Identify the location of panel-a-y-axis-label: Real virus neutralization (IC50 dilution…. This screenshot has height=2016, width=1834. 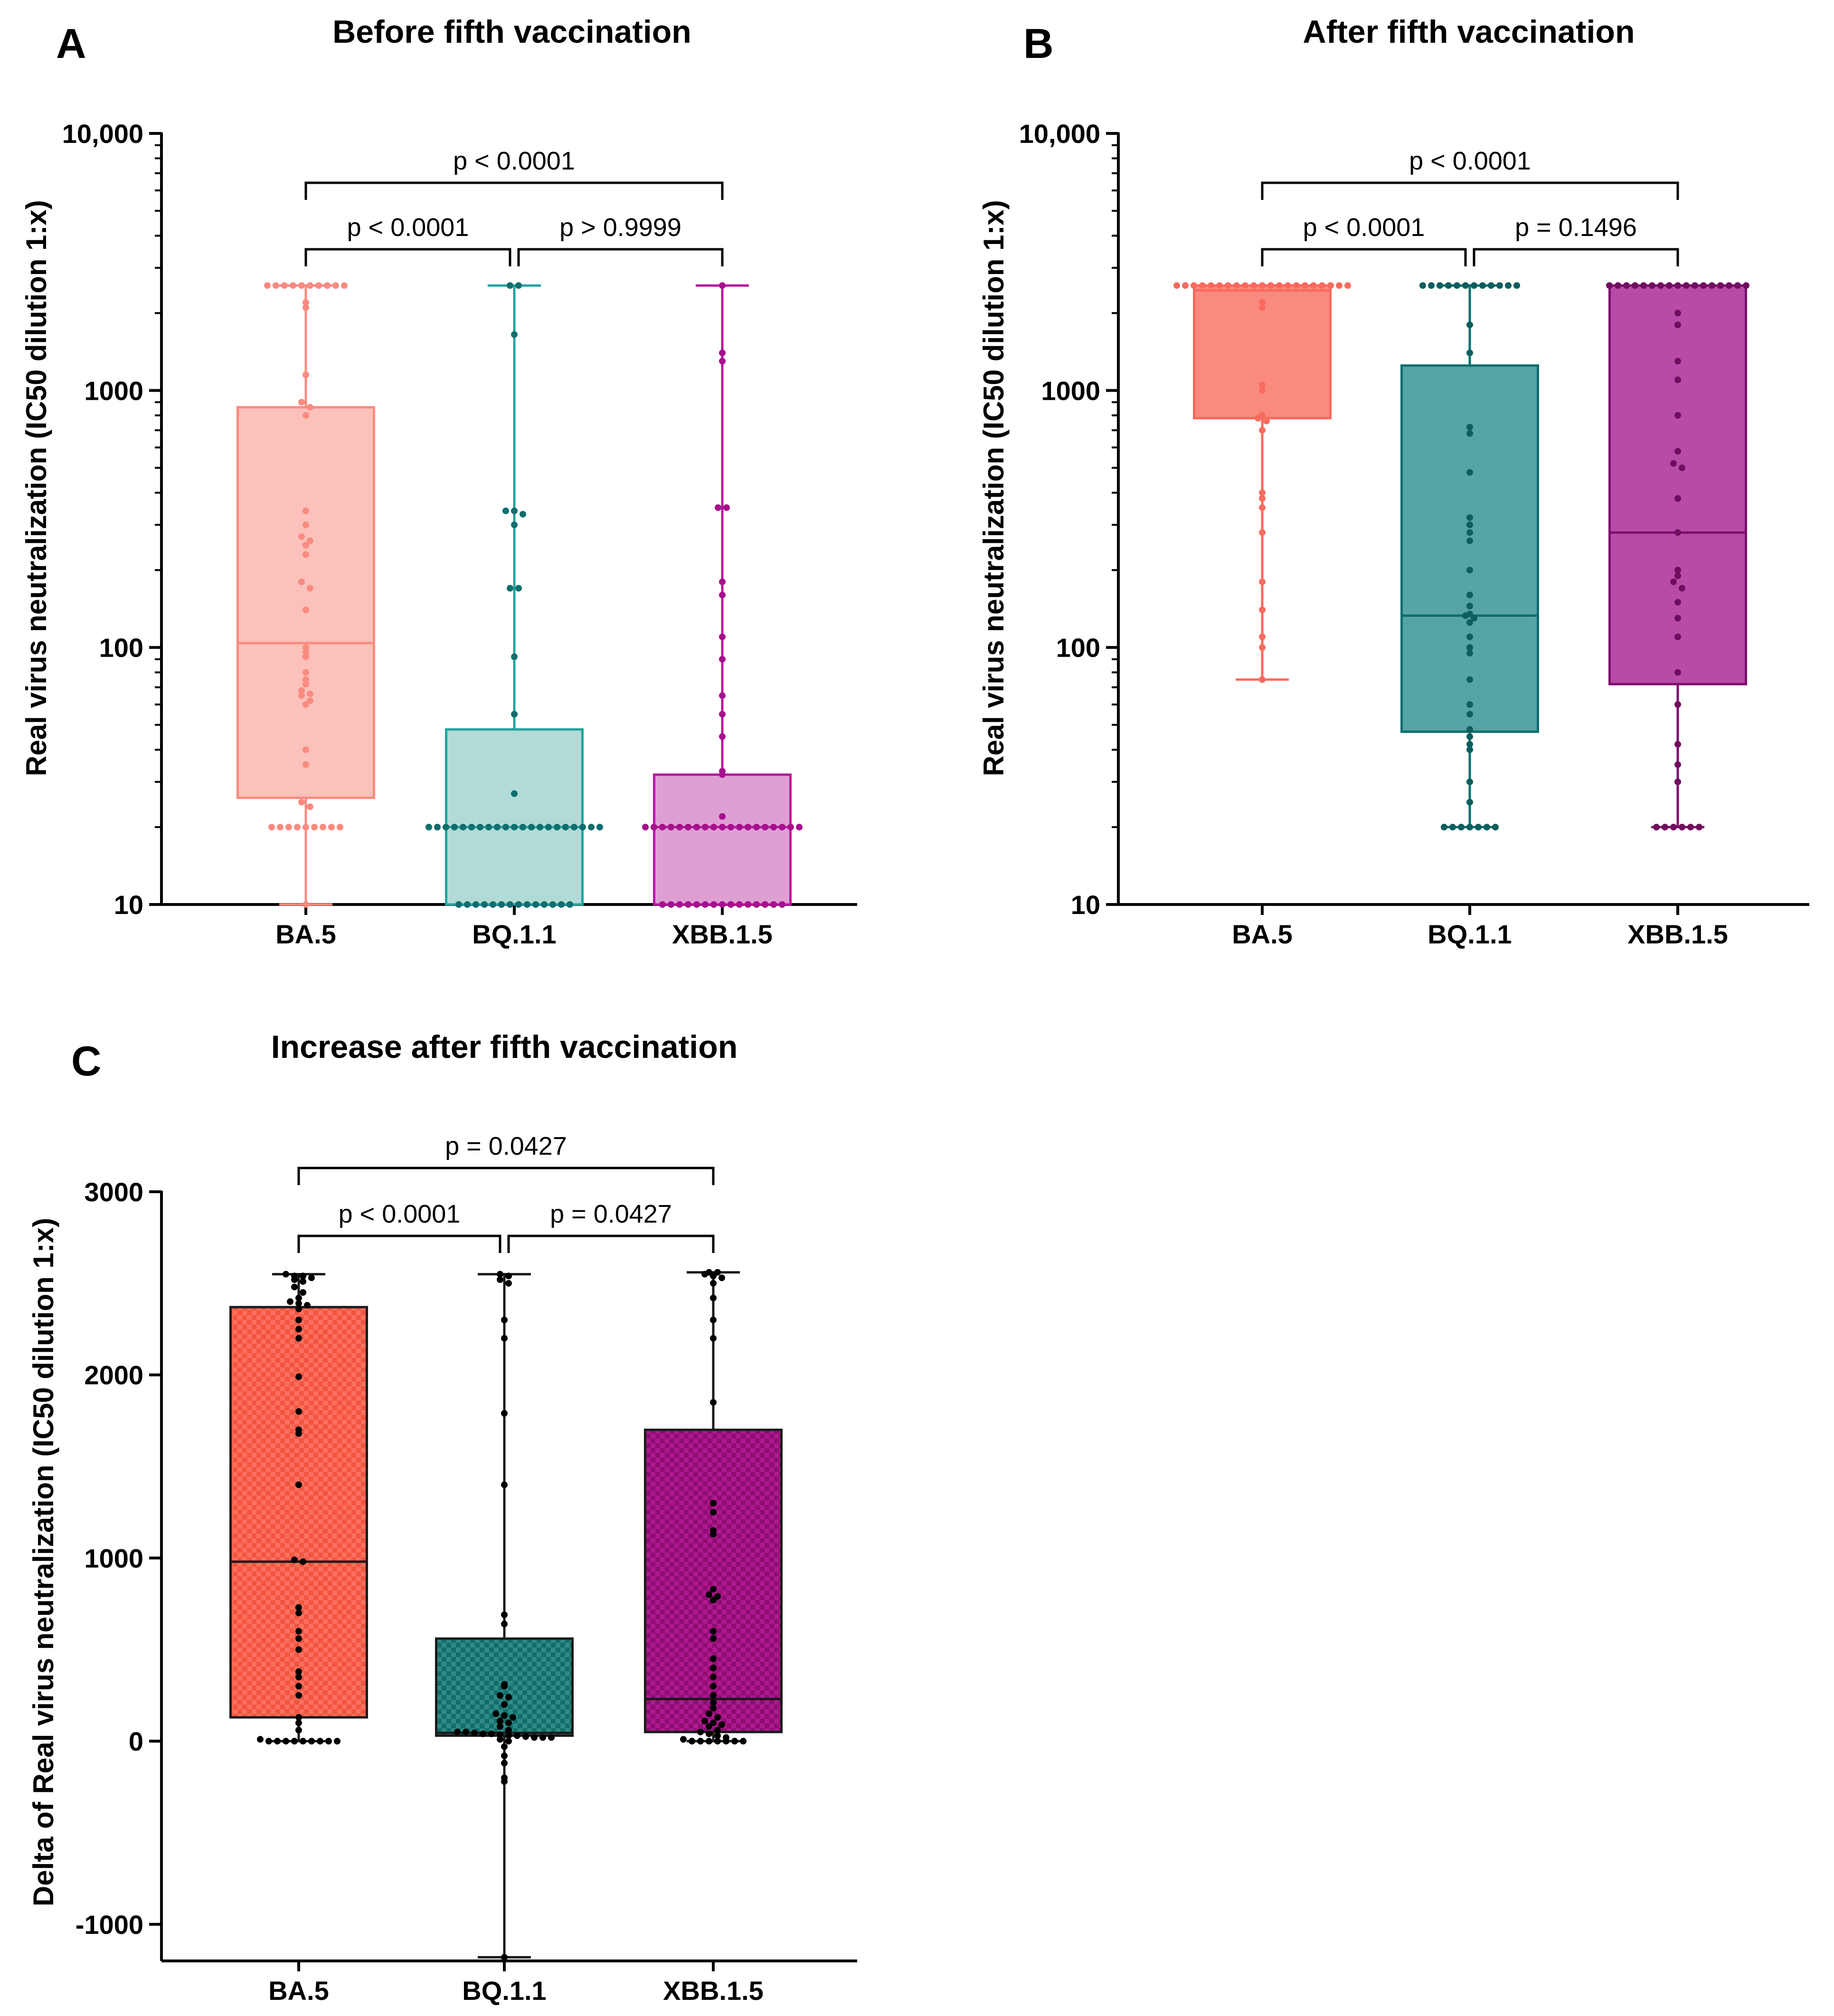
(36, 488).